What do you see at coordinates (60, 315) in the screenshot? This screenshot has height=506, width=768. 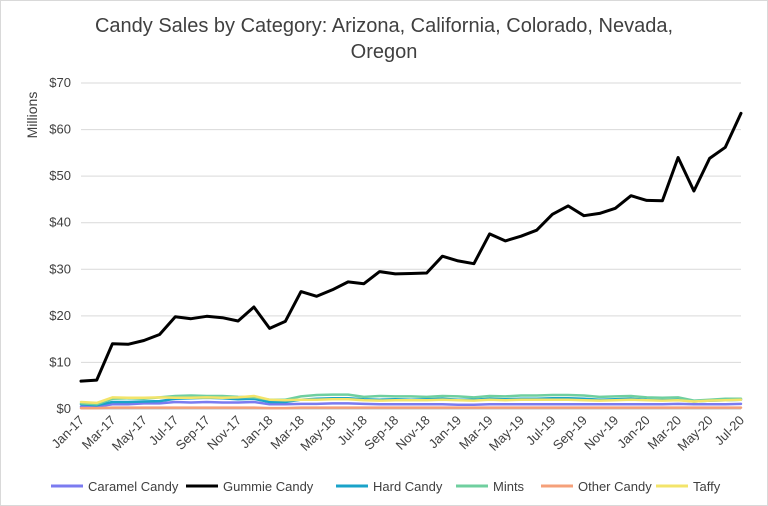 I see `y-tick-label: $20` at bounding box center [60, 315].